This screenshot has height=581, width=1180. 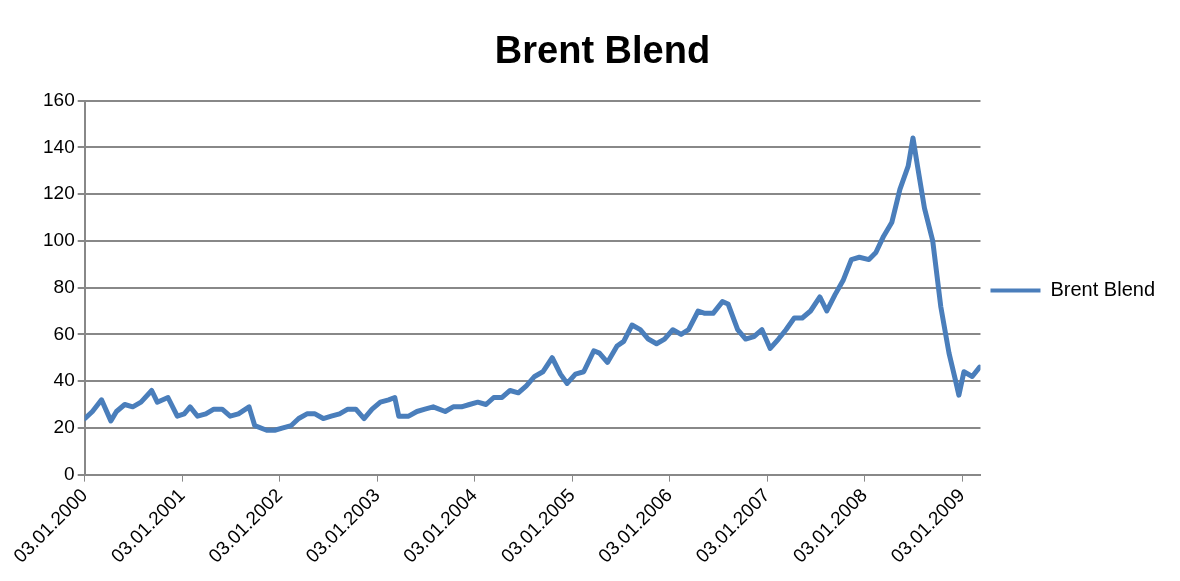 I want to click on y-tick-label: 20, so click(x=64, y=427).